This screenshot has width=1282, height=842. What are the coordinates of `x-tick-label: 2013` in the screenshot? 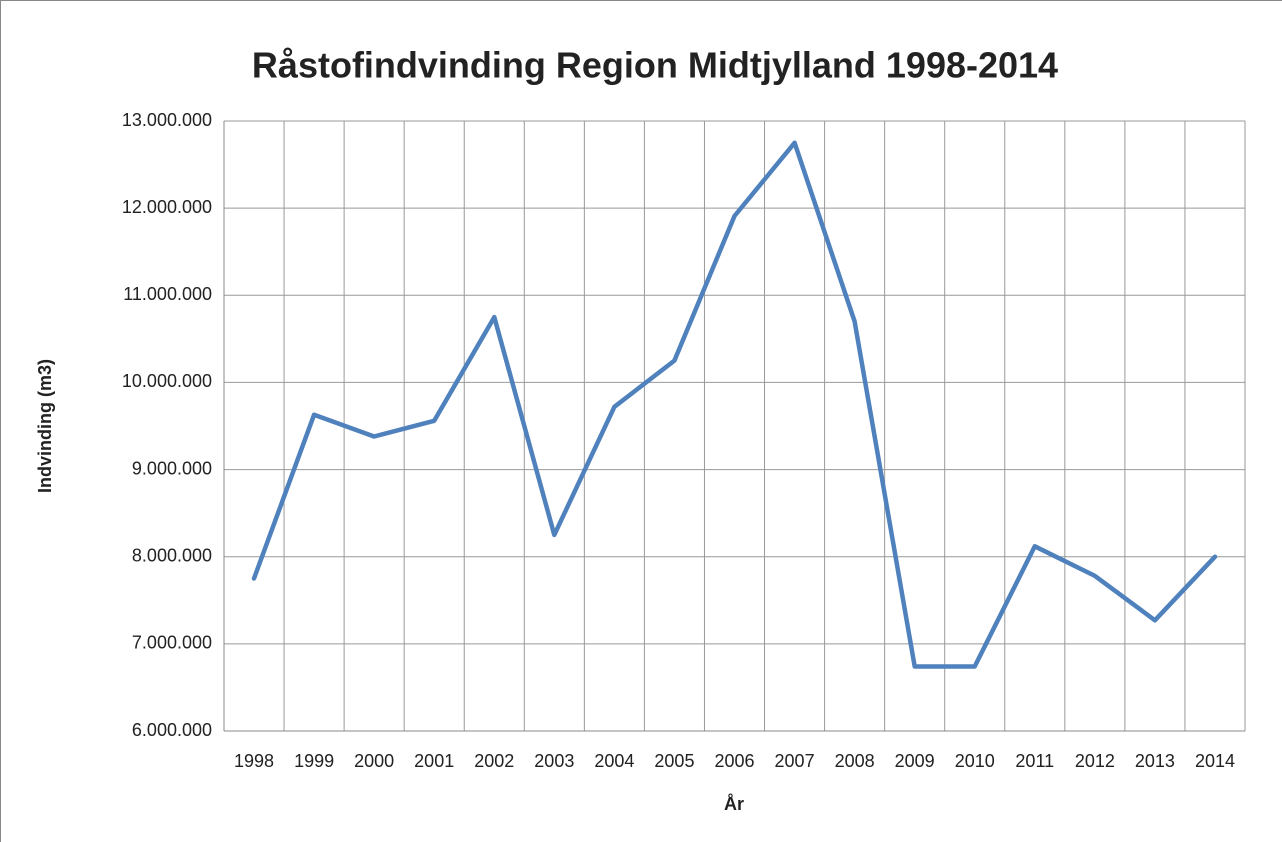 It's located at (1155, 761).